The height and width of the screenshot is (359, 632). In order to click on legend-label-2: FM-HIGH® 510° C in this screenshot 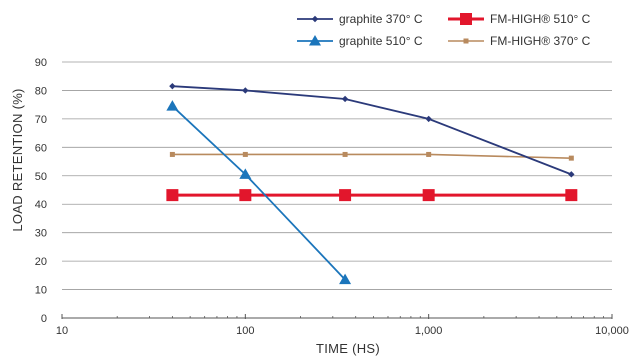, I will do `click(540, 19)`.